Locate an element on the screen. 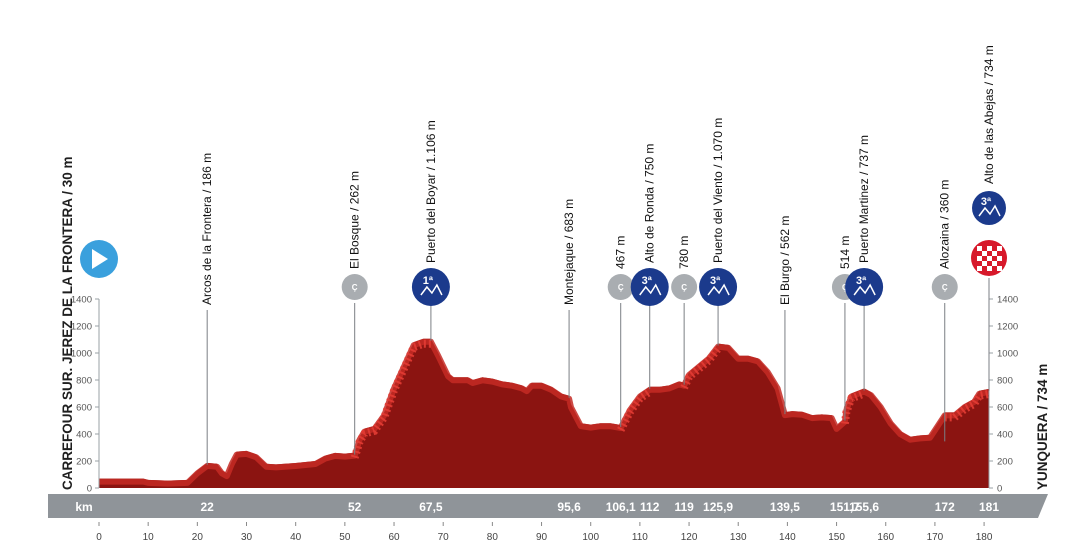 The width and height of the screenshot is (1087, 554). y-tick-label-right: 400 is located at coordinates (1005, 435).